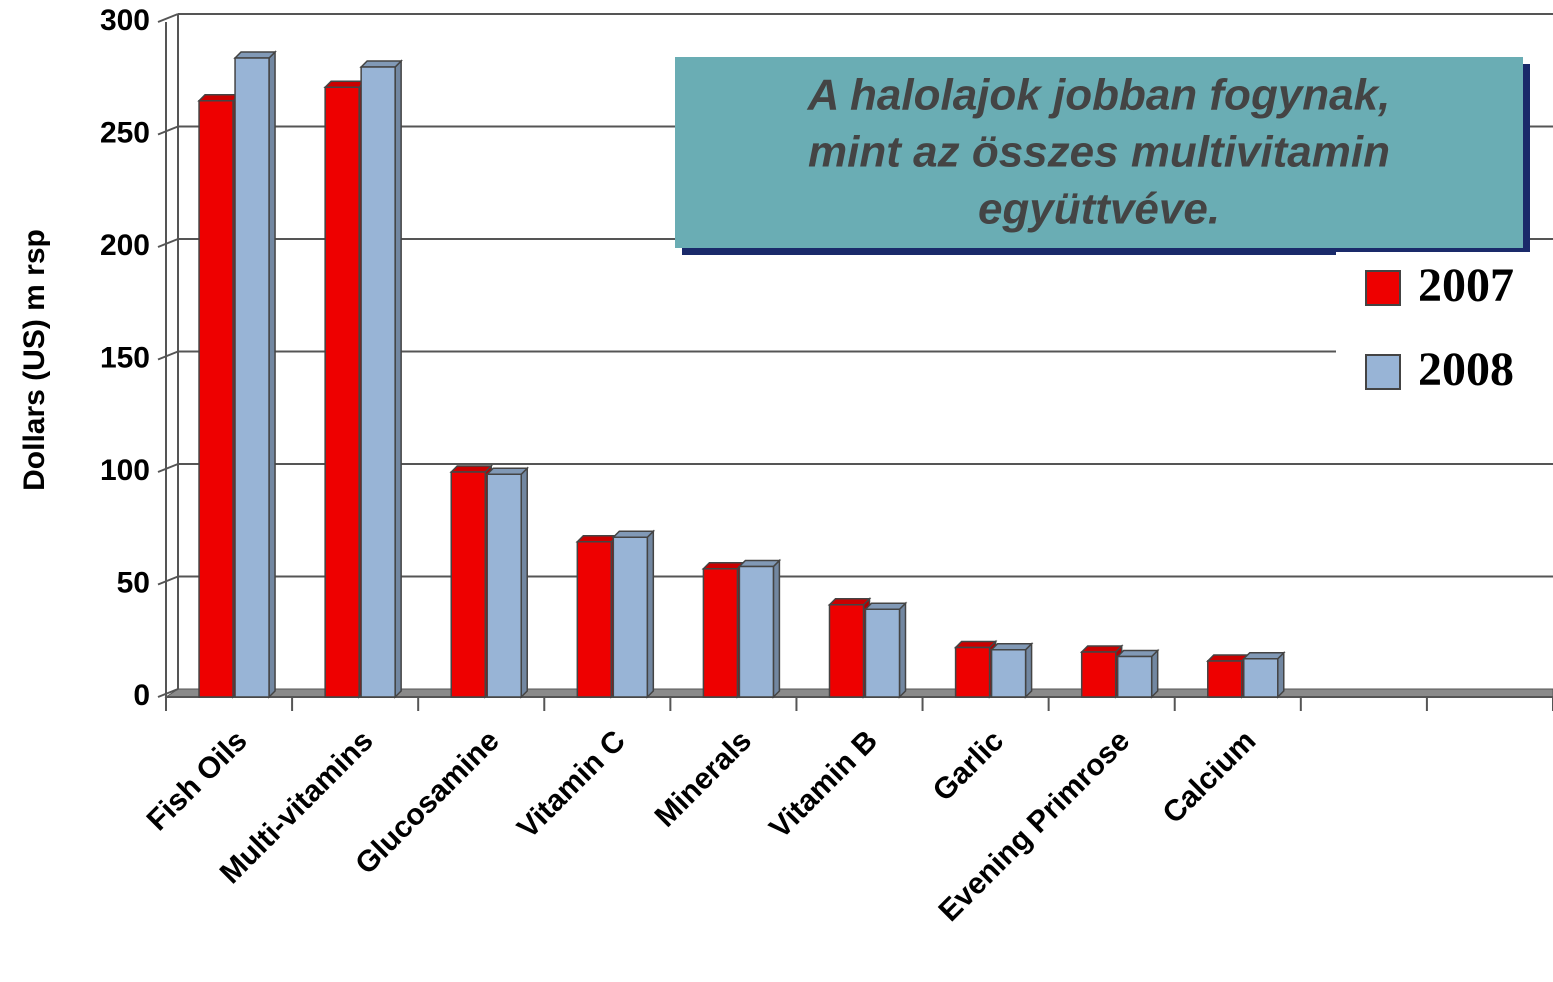 This screenshot has width=1553, height=982. Describe the element at coordinates (125, 245) in the screenshot. I see `y-tick-label: 200` at that location.